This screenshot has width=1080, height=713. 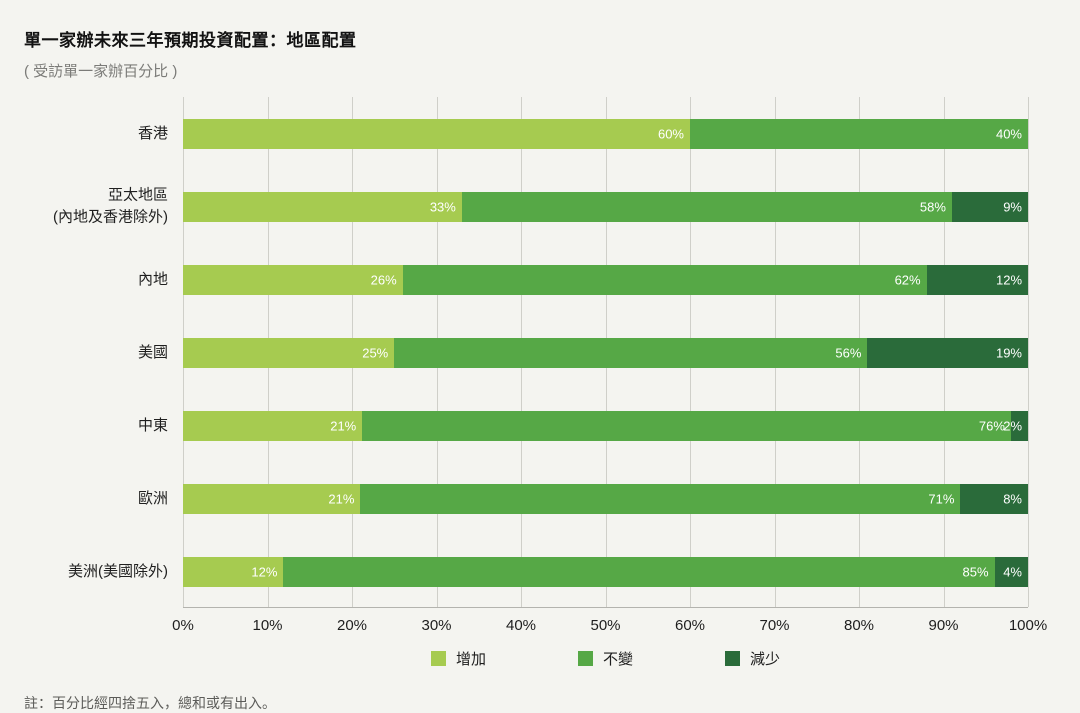 What do you see at coordinates (1012, 498) in the screenshot?
I see `segment-value-label: 8%` at bounding box center [1012, 498].